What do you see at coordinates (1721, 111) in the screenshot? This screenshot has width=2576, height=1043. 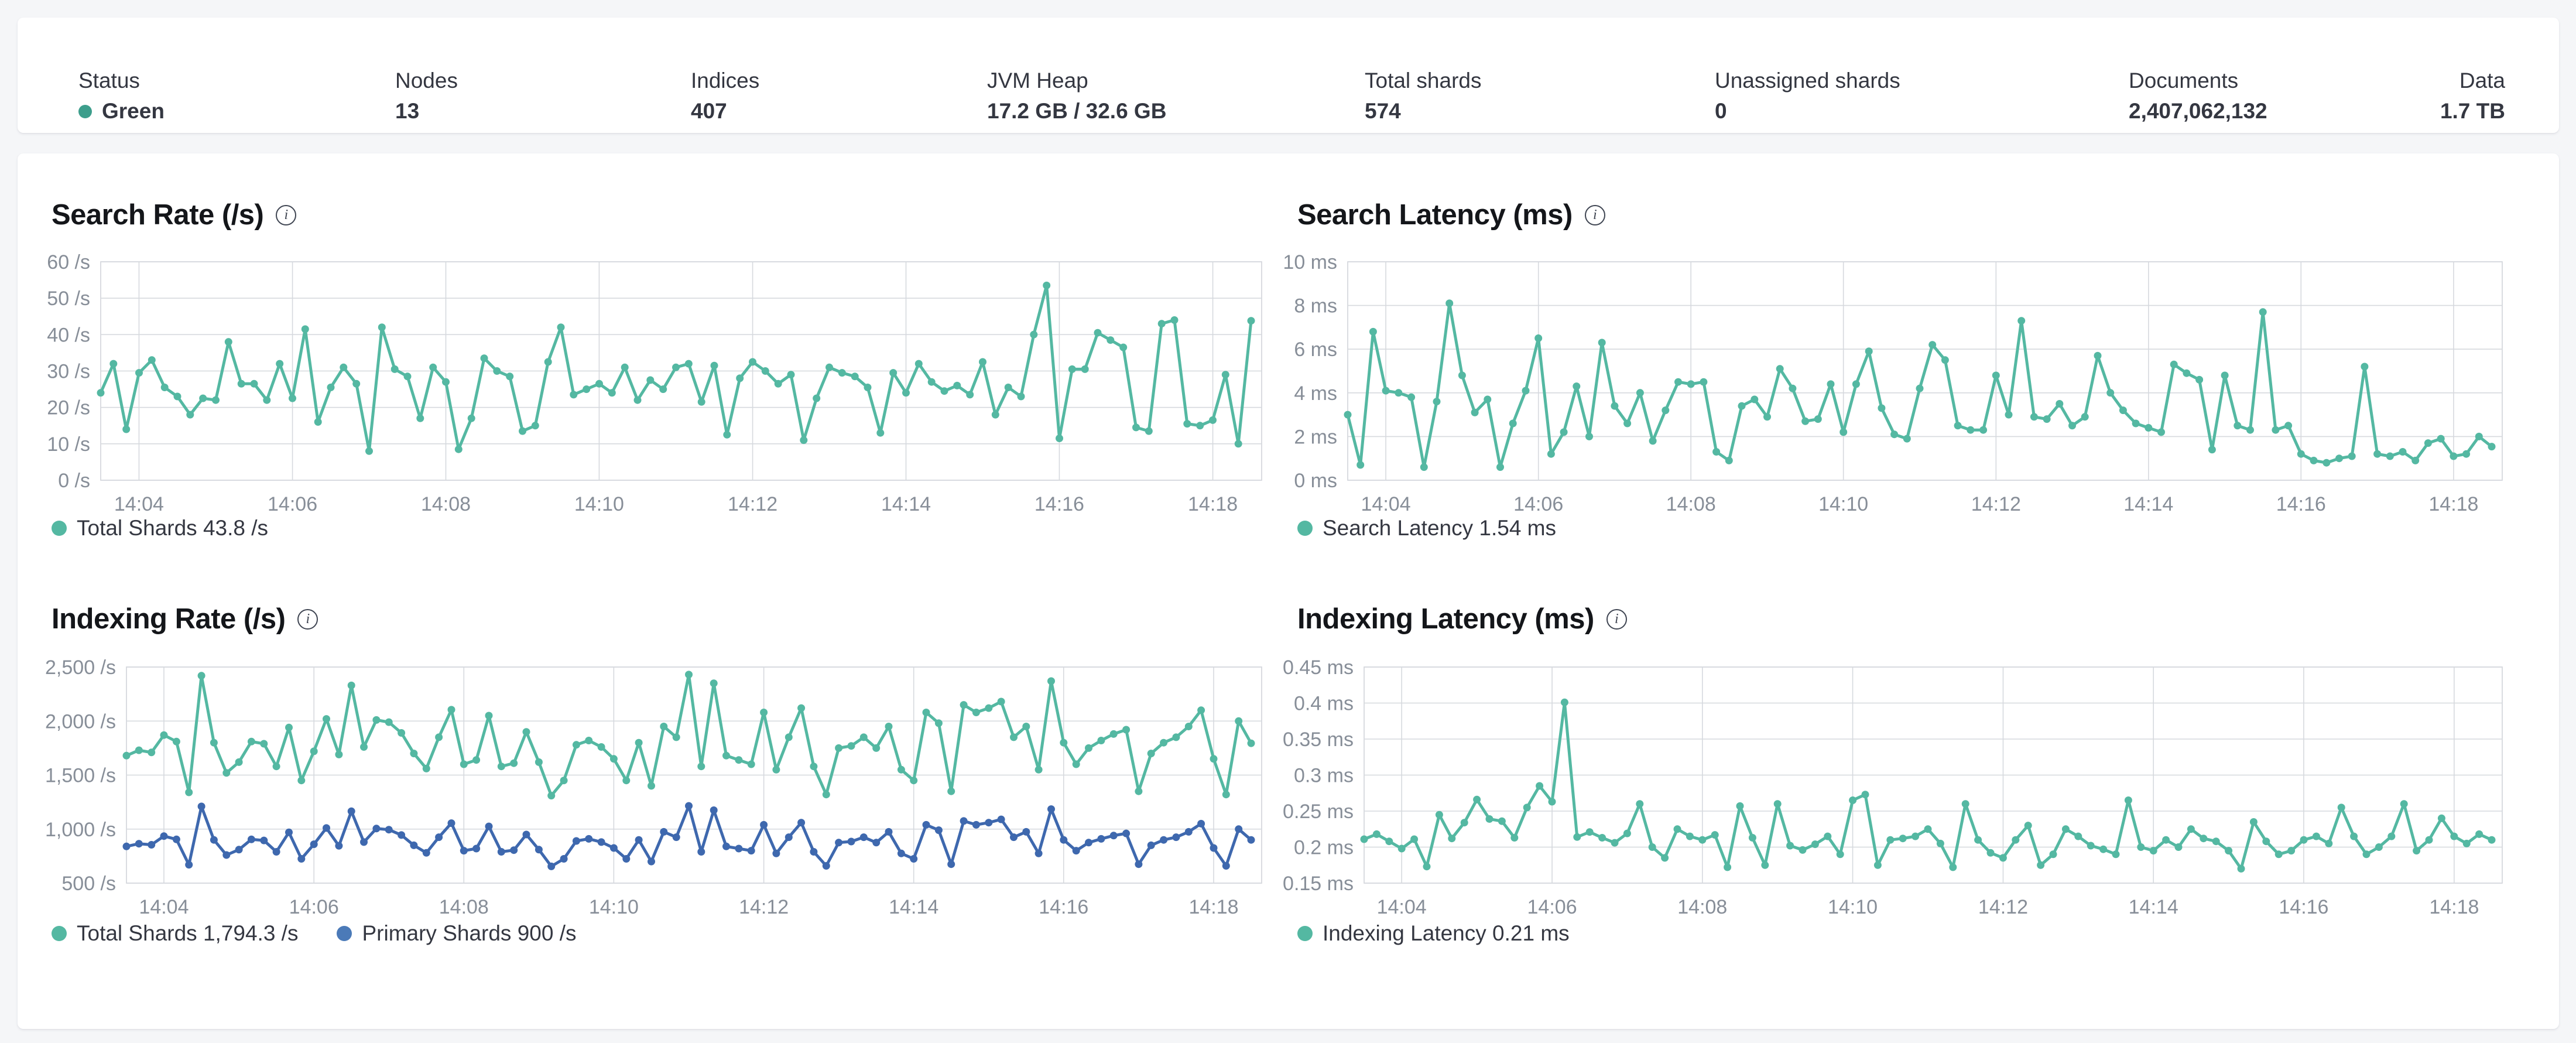 I see `stat-value: 0` at bounding box center [1721, 111].